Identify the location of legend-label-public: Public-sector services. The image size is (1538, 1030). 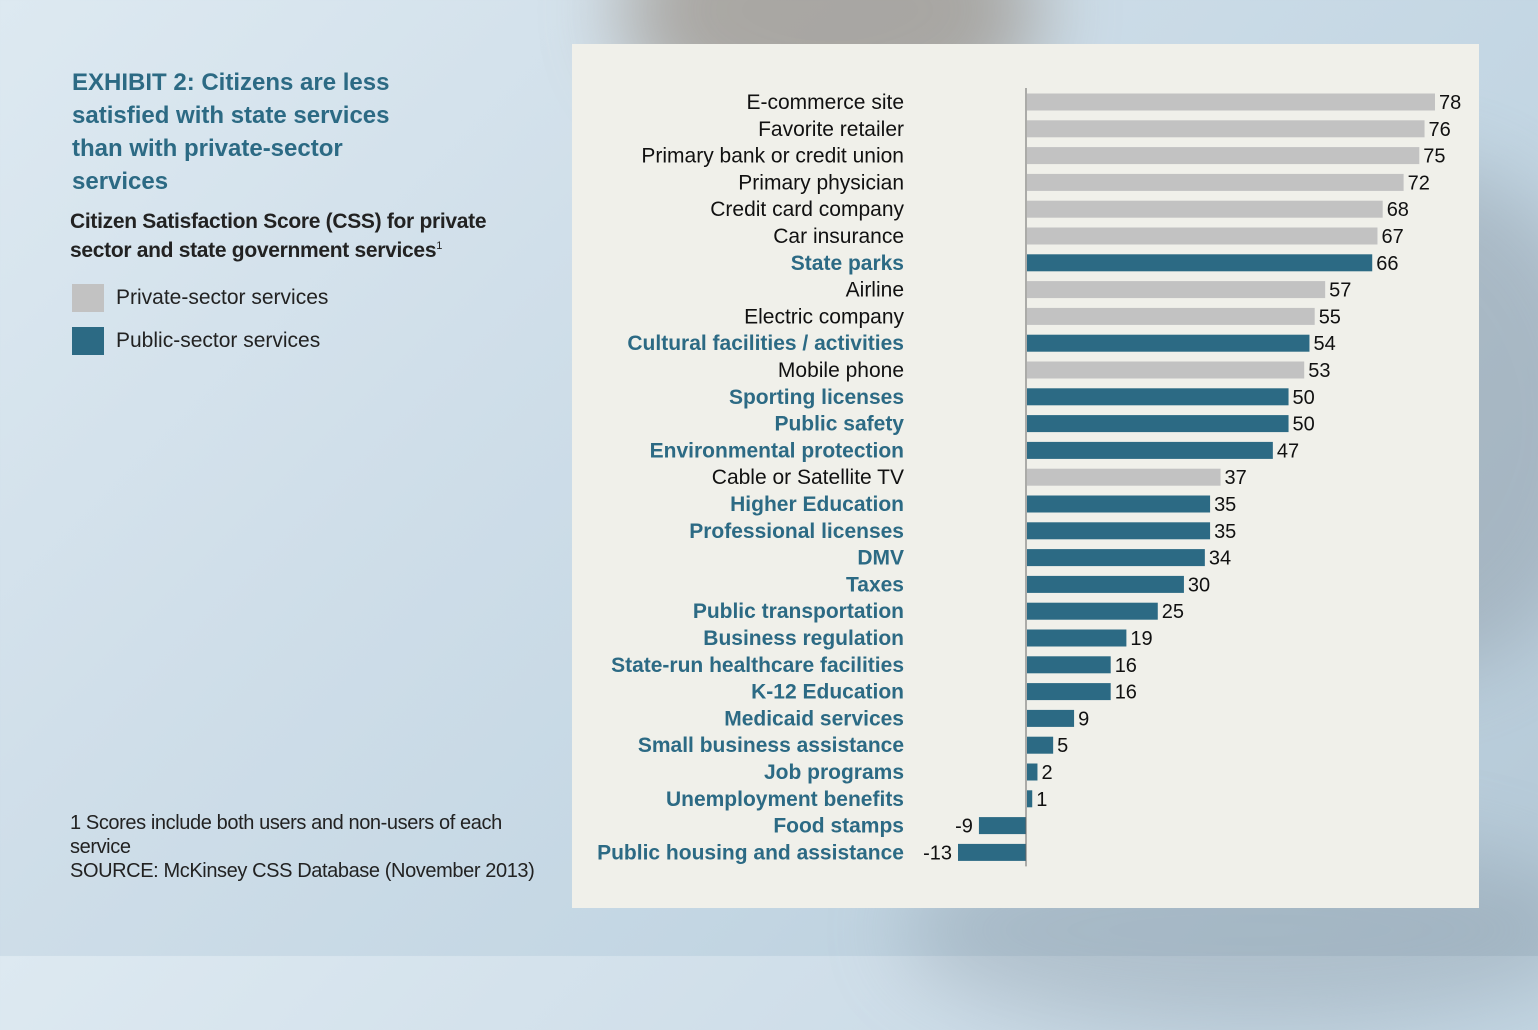
(218, 340).